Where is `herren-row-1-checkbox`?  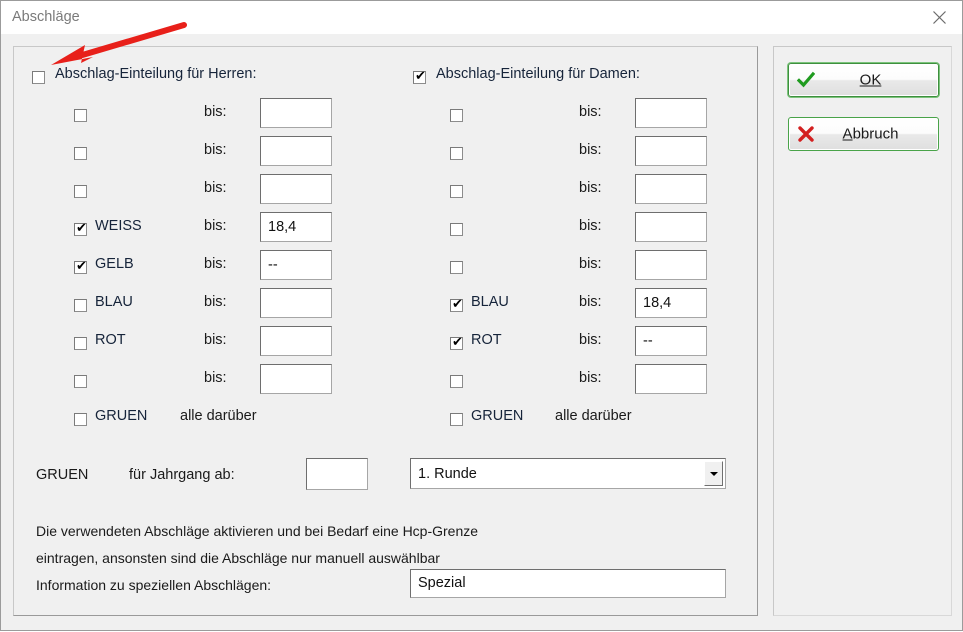 herren-row-1-checkbox is located at coordinates (80, 115).